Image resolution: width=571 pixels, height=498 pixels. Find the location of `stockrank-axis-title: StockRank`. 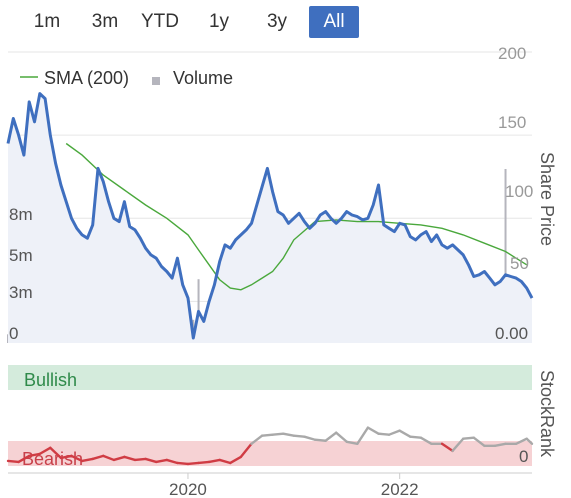

stockrank-axis-title: StockRank is located at coordinates (547, 414).